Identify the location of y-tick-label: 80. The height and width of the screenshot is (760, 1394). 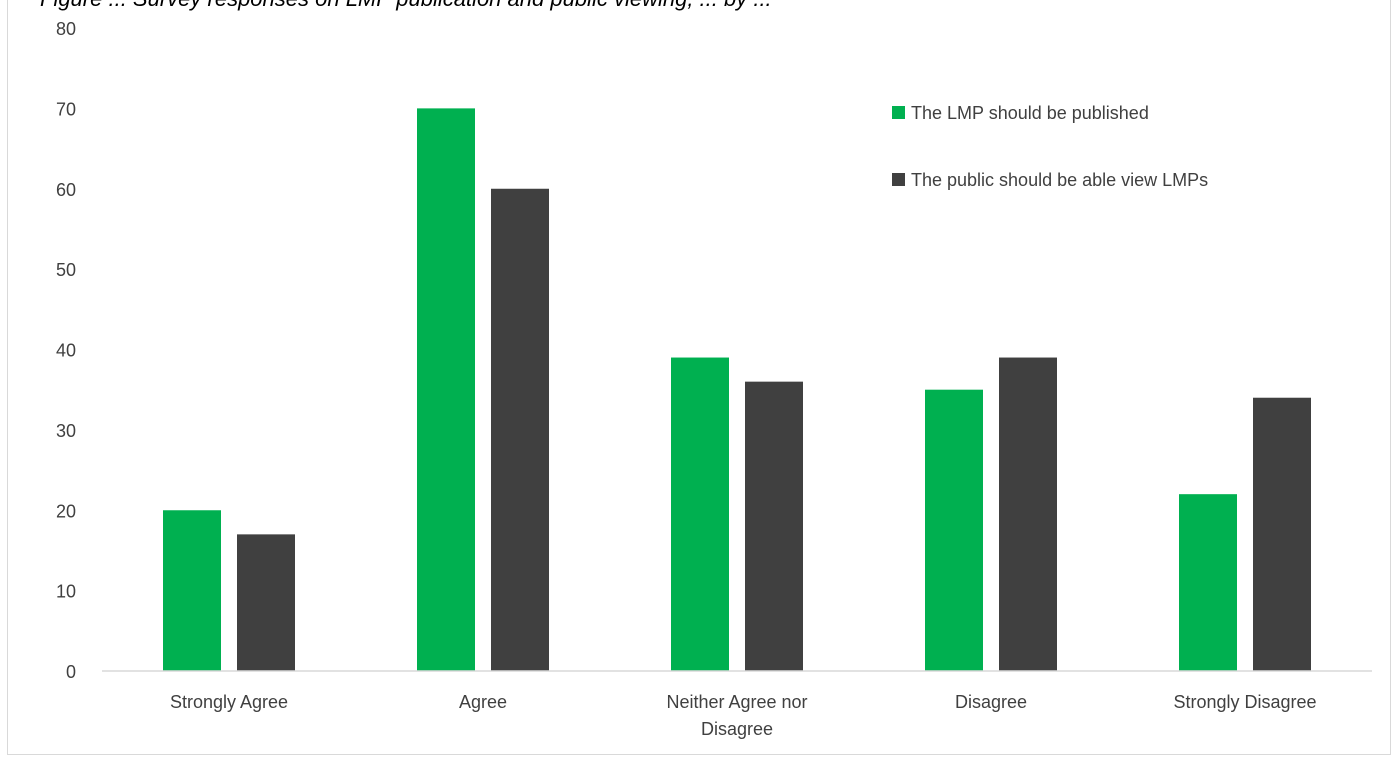
(66, 29).